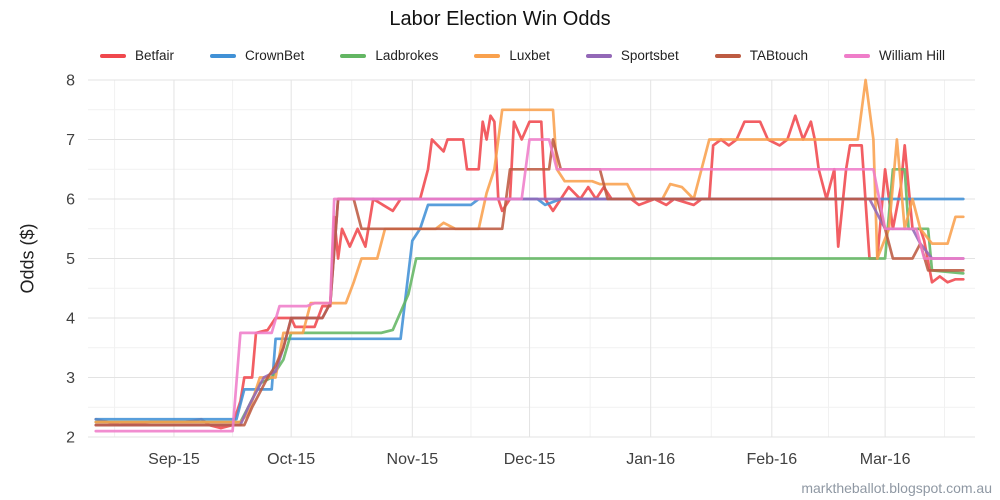 This screenshot has height=500, width=1000. Describe the element at coordinates (70, 140) in the screenshot. I see `y-tick-label: 7` at that location.